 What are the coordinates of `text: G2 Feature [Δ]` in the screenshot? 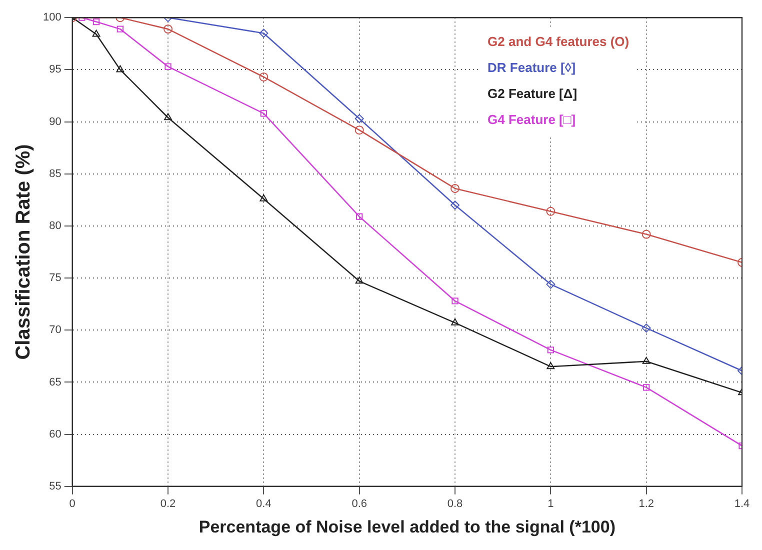 It's located at (533, 94).